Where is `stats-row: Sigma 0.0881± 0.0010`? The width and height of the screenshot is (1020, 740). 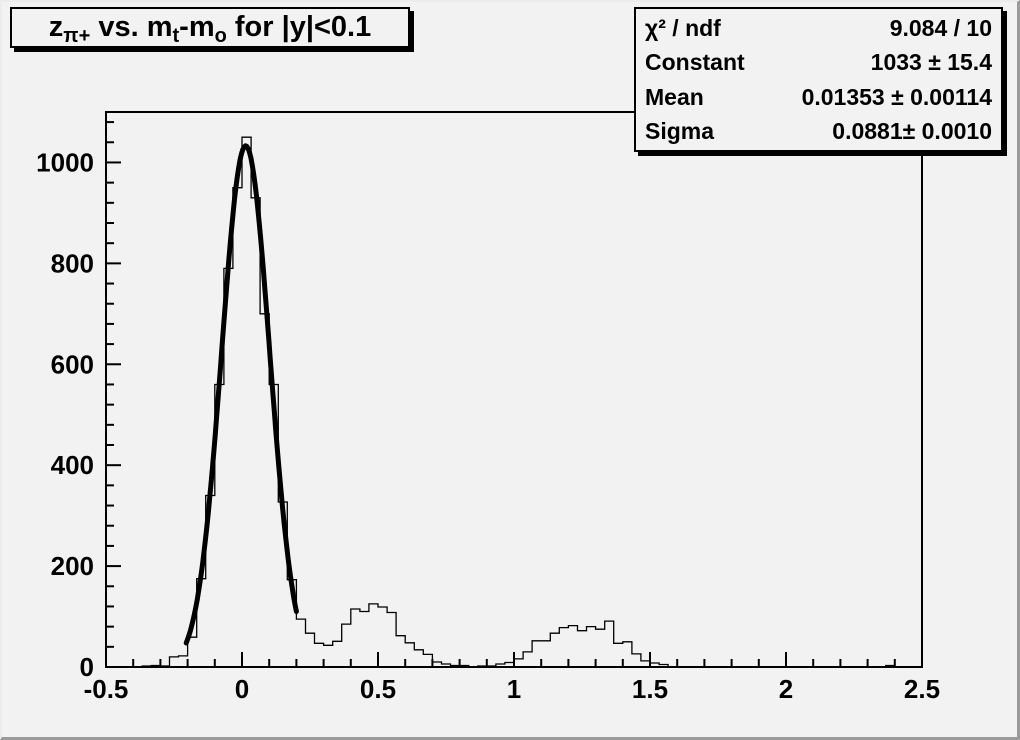
stats-row: Sigma 0.0881± 0.0010 is located at coordinates (818, 131).